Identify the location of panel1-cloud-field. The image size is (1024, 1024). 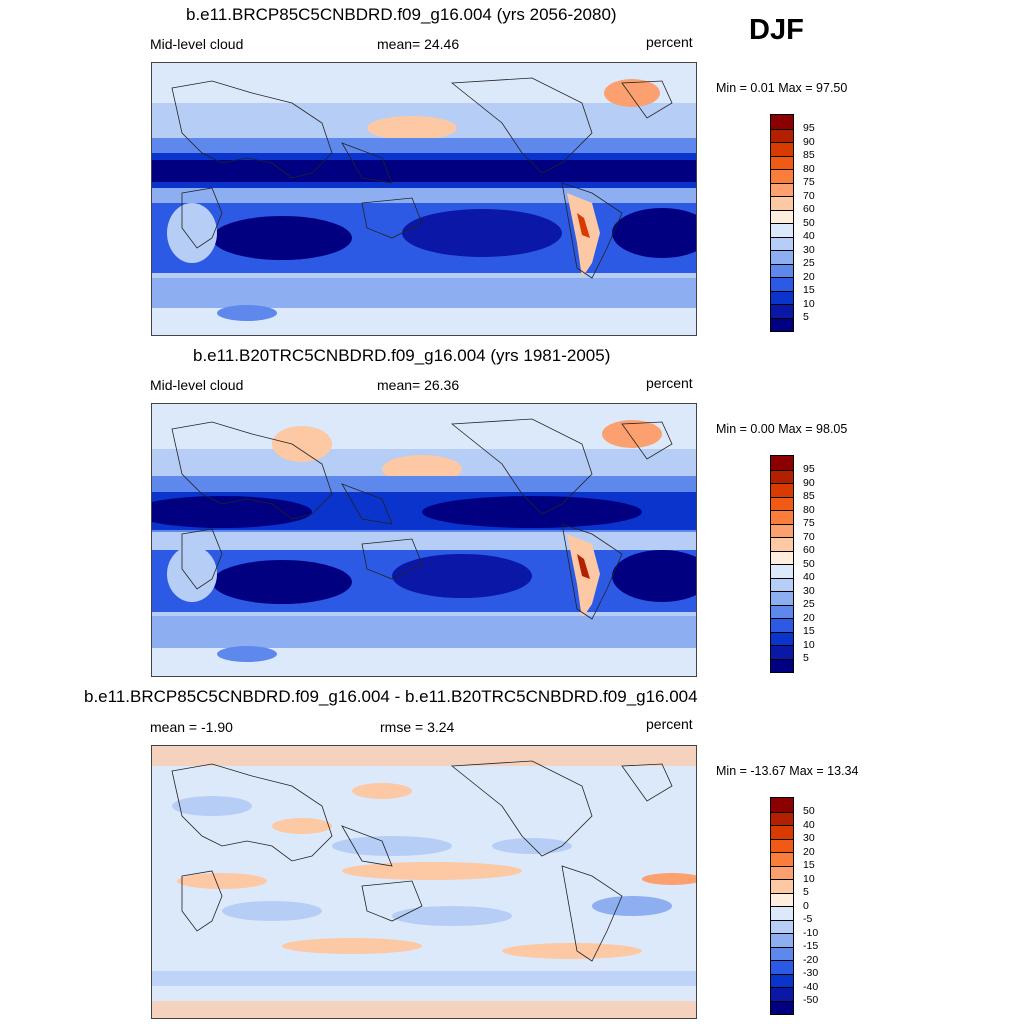
(424, 199).